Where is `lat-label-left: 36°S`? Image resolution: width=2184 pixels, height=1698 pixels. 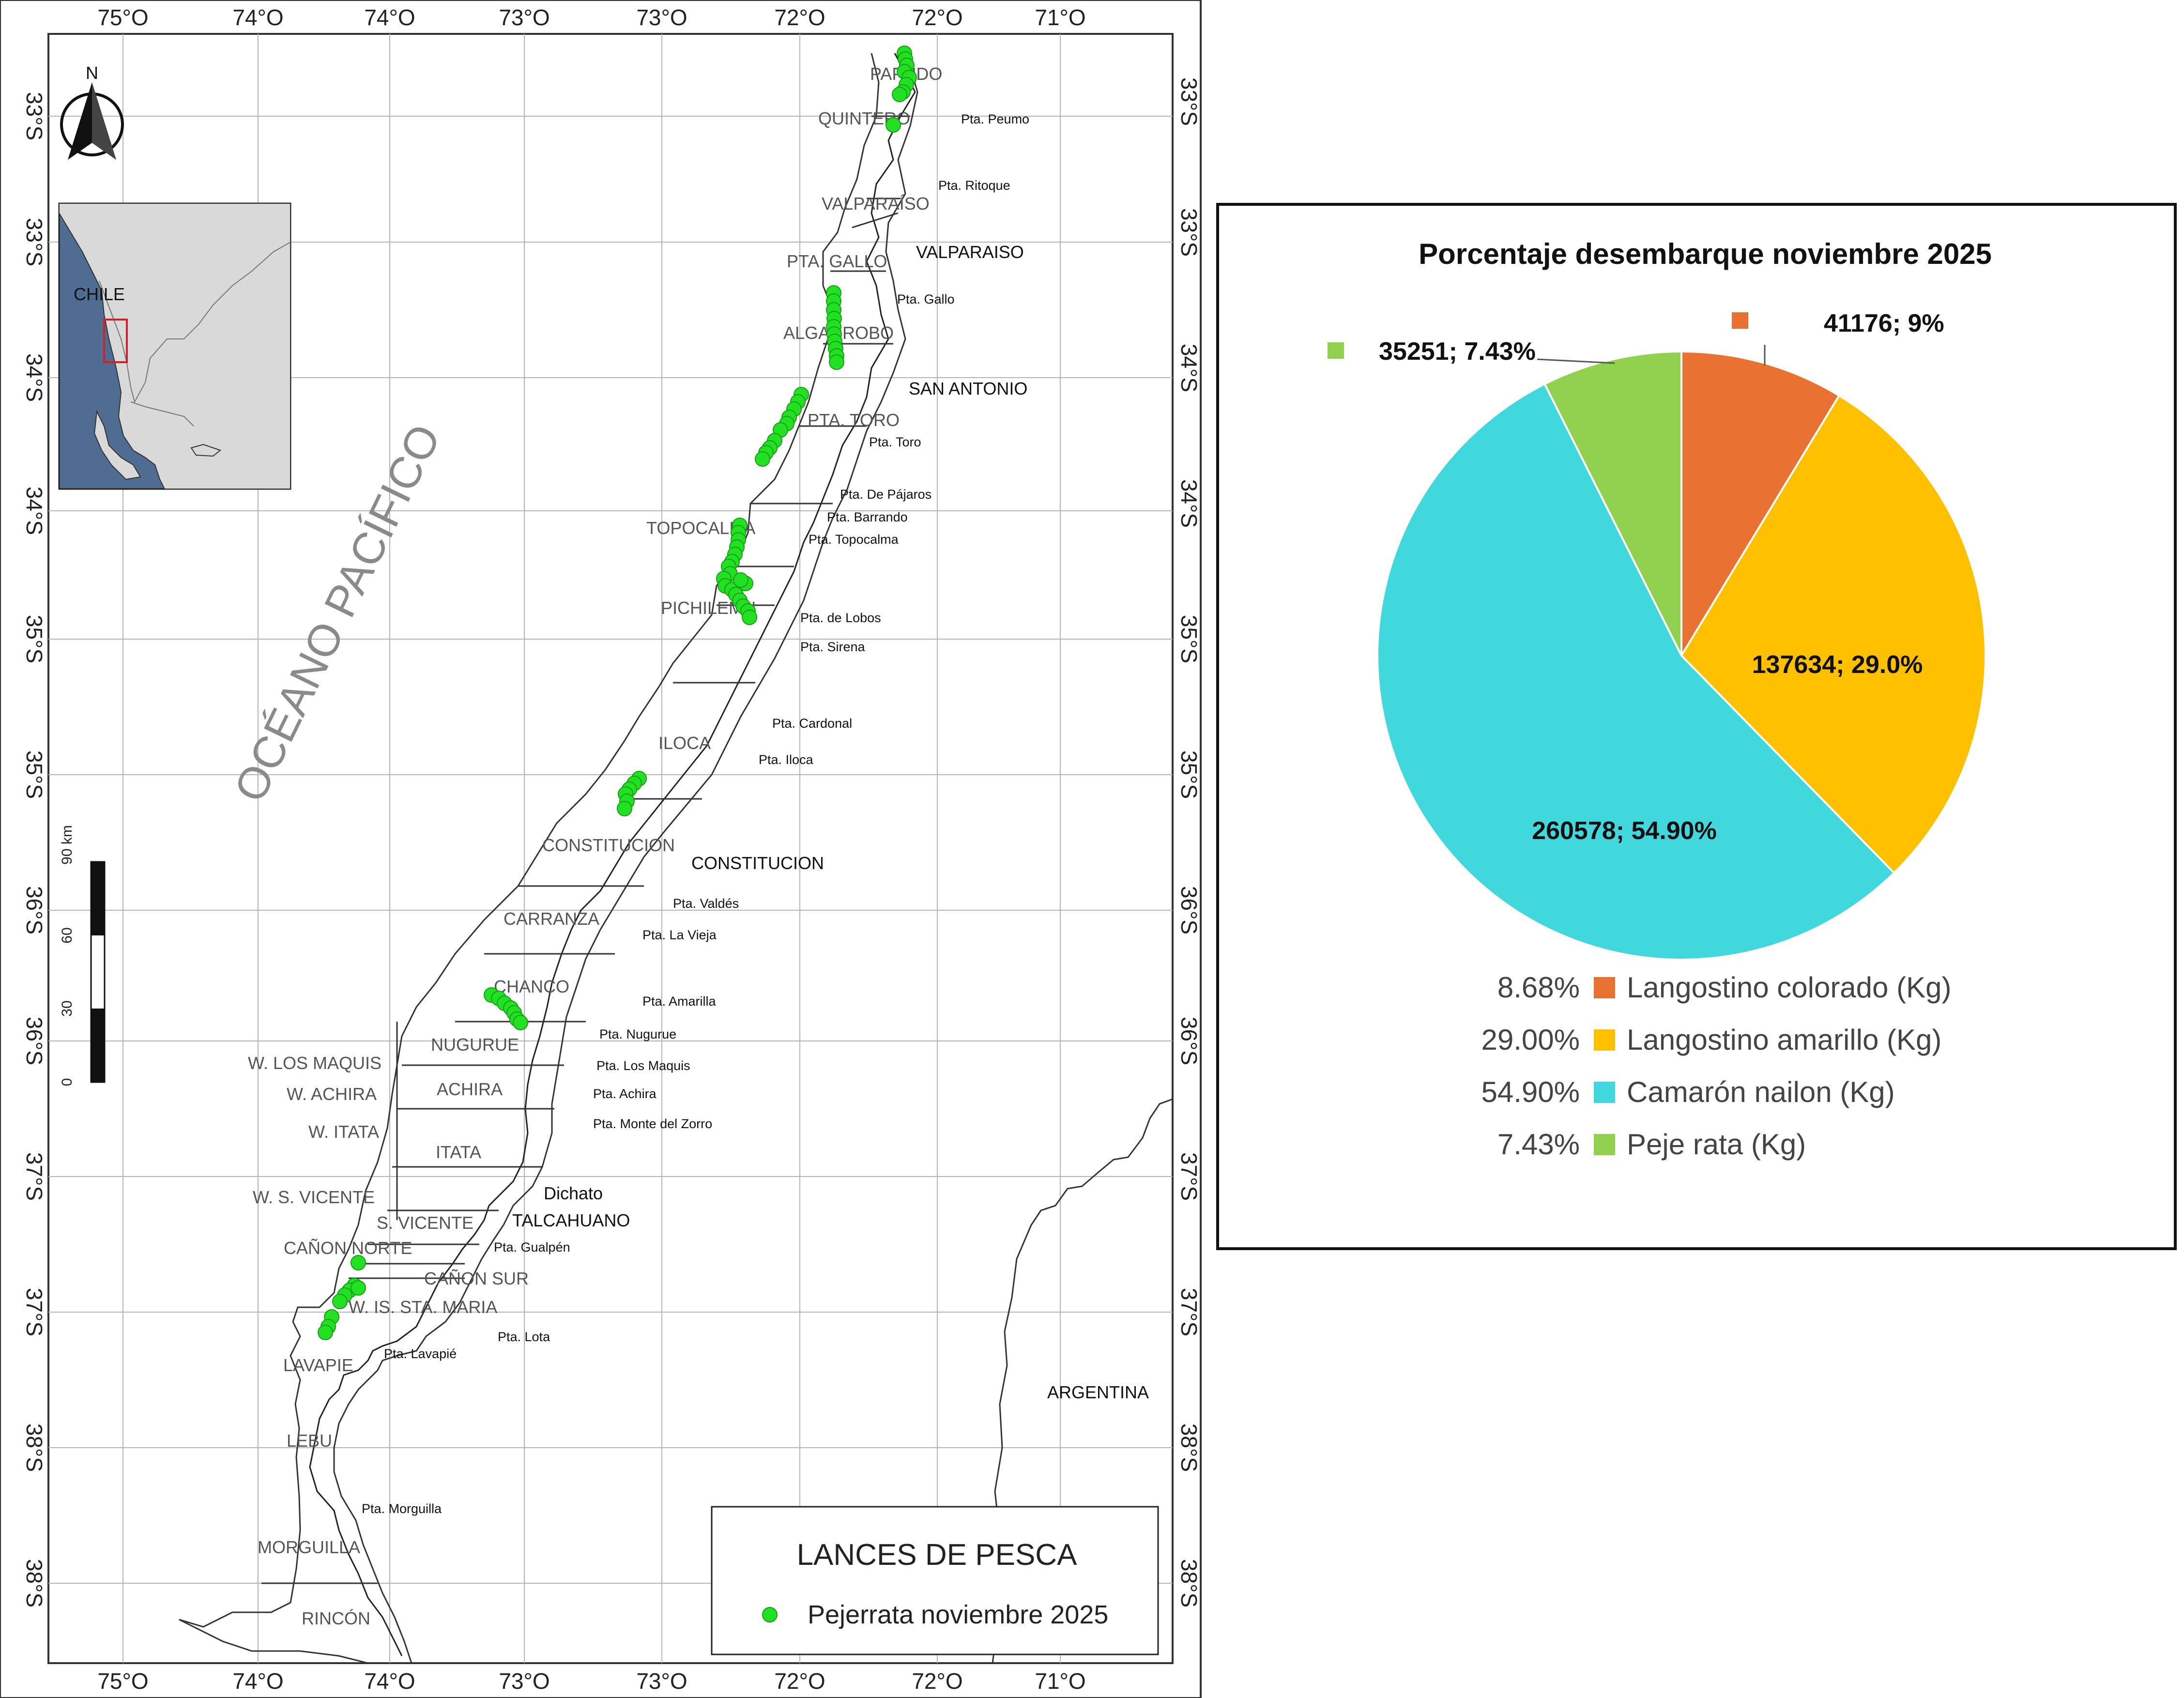 lat-label-left: 36°S is located at coordinates (35, 1041).